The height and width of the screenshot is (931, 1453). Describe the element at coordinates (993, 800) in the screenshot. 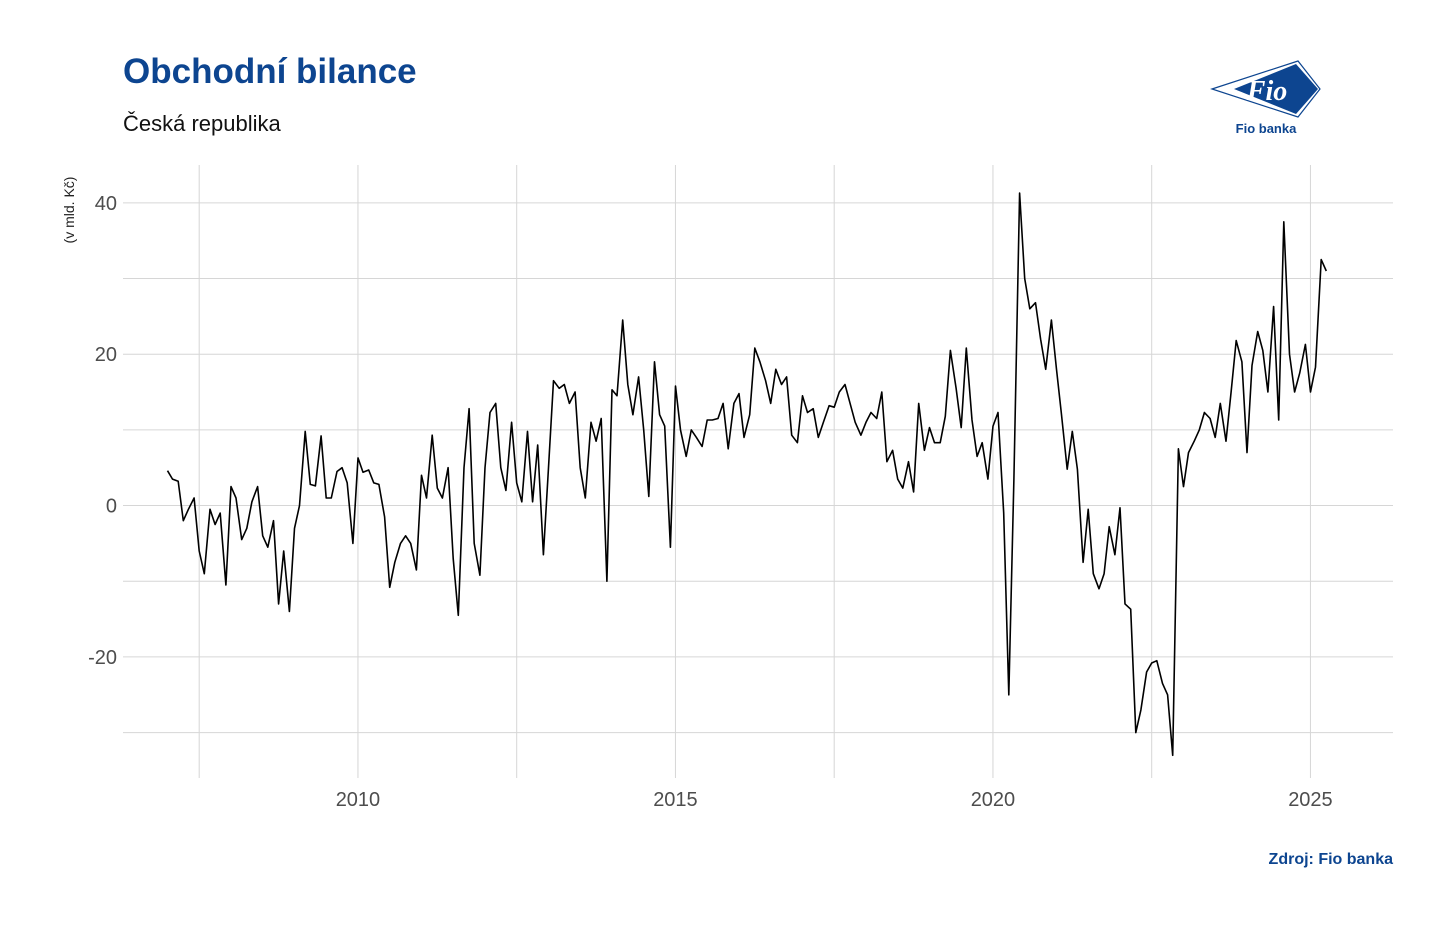

I see `x-tick-label: 2020` at that location.